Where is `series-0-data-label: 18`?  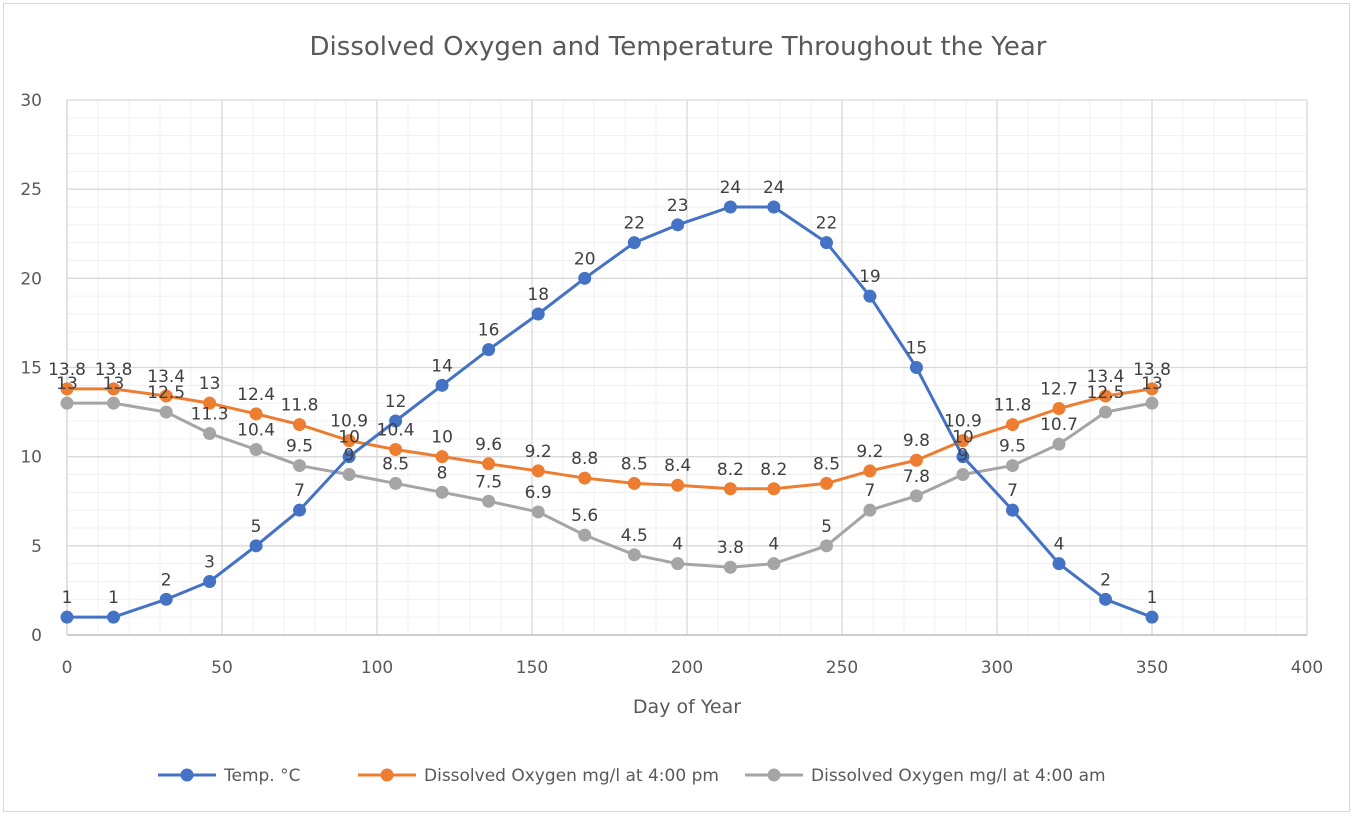 series-0-data-label: 18 is located at coordinates (538, 295).